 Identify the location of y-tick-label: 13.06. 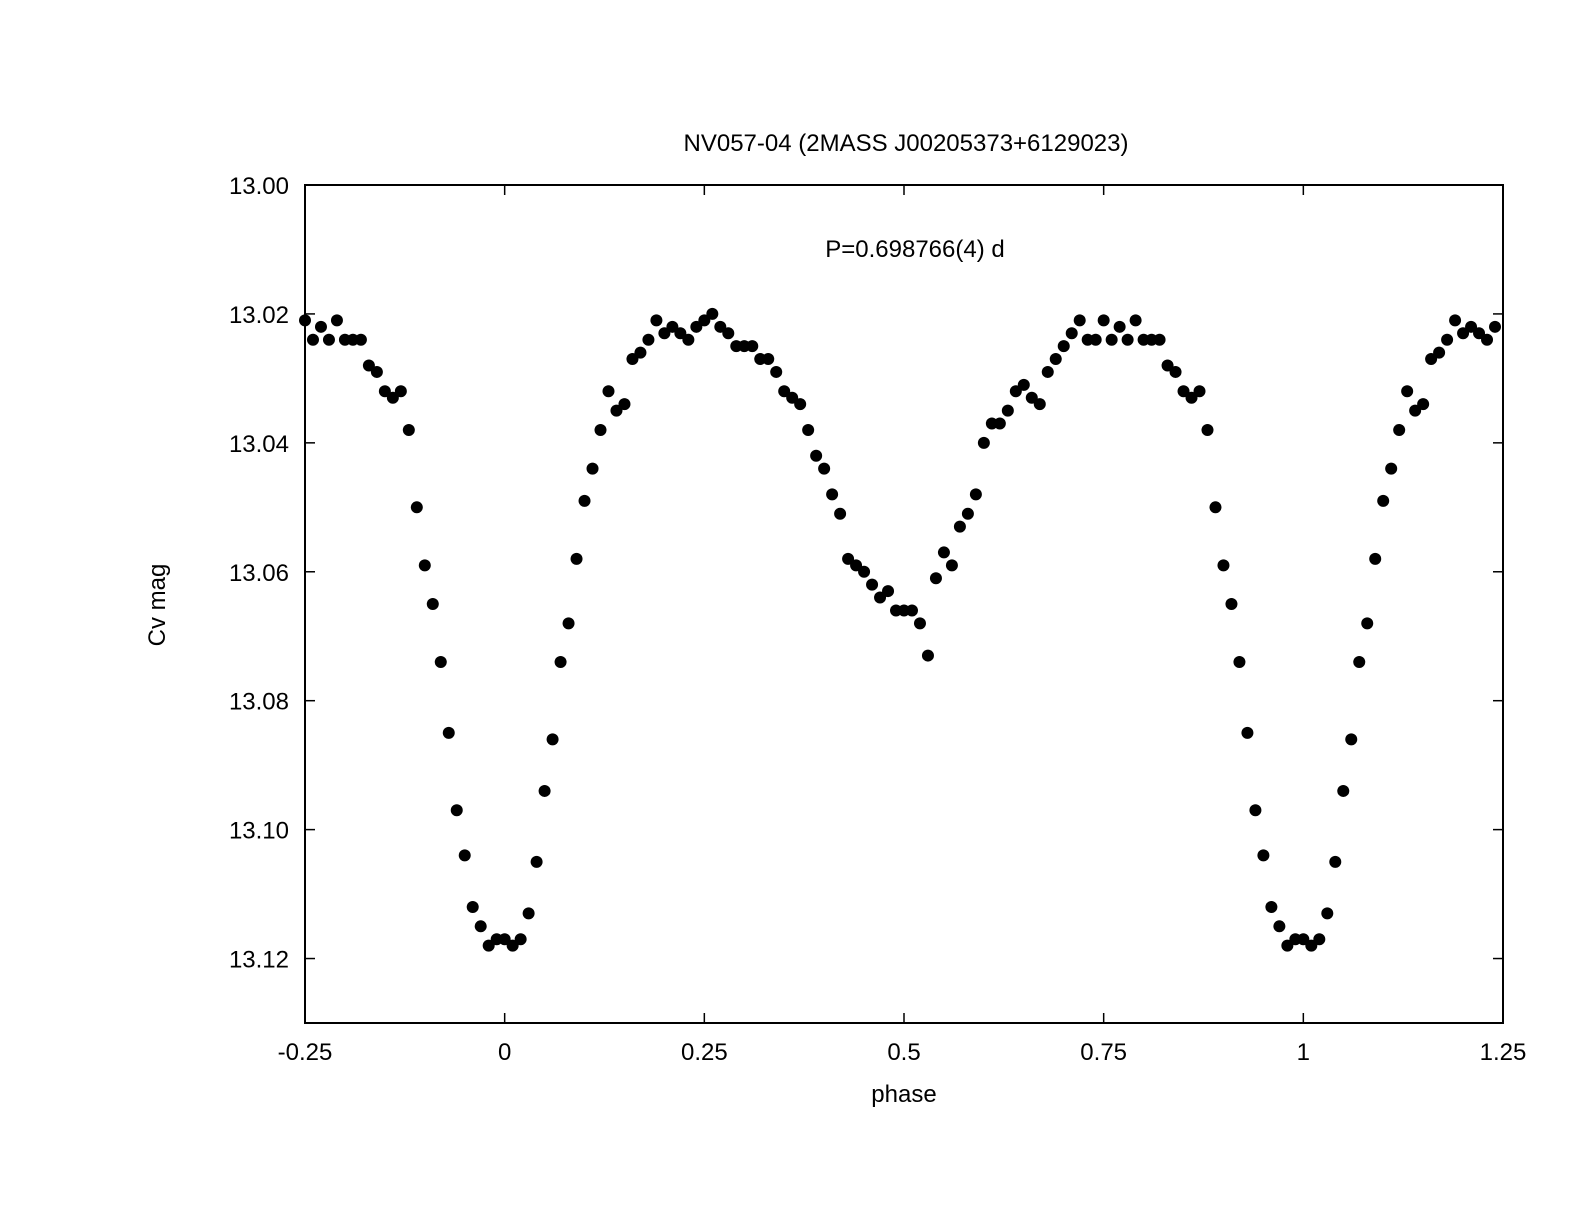
(259, 573).